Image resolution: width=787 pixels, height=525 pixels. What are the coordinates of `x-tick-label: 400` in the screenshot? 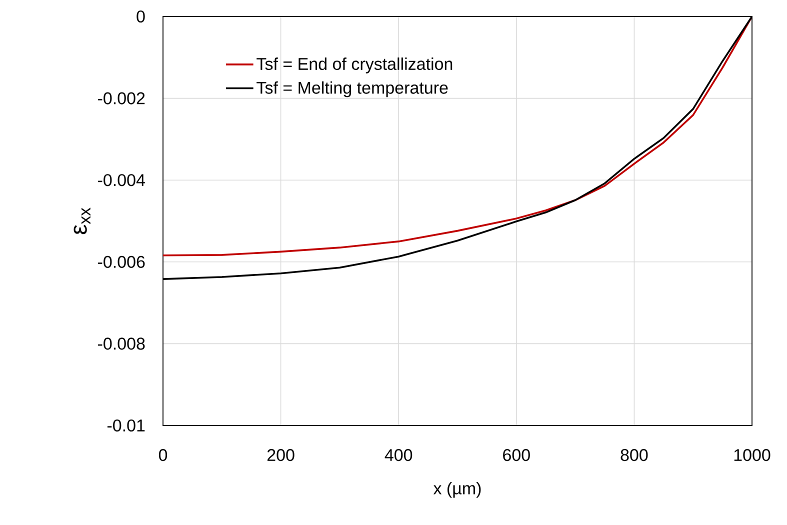 It's located at (398, 455).